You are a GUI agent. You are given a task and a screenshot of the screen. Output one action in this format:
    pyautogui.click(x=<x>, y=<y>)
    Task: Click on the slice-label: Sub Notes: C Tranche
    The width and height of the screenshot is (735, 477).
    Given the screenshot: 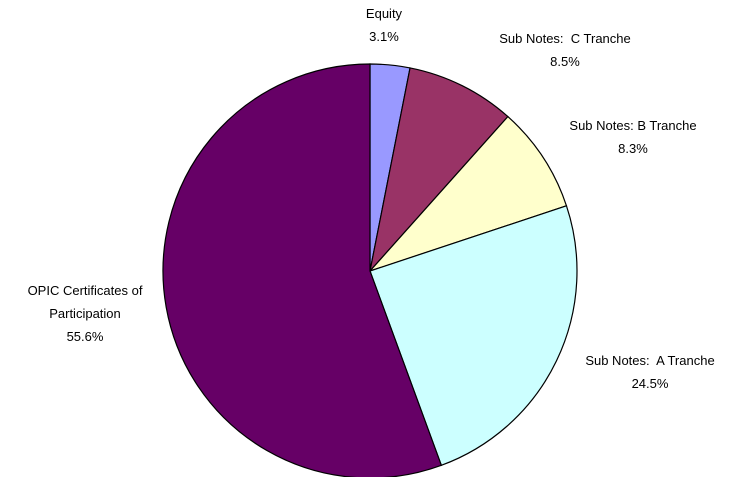 What is the action you would take?
    pyautogui.click(x=565, y=38)
    